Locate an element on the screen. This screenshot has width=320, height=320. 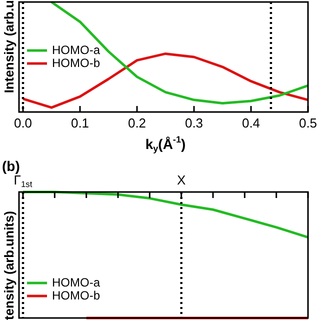
x-tick-label: 0.1 is located at coordinates (80, 123).